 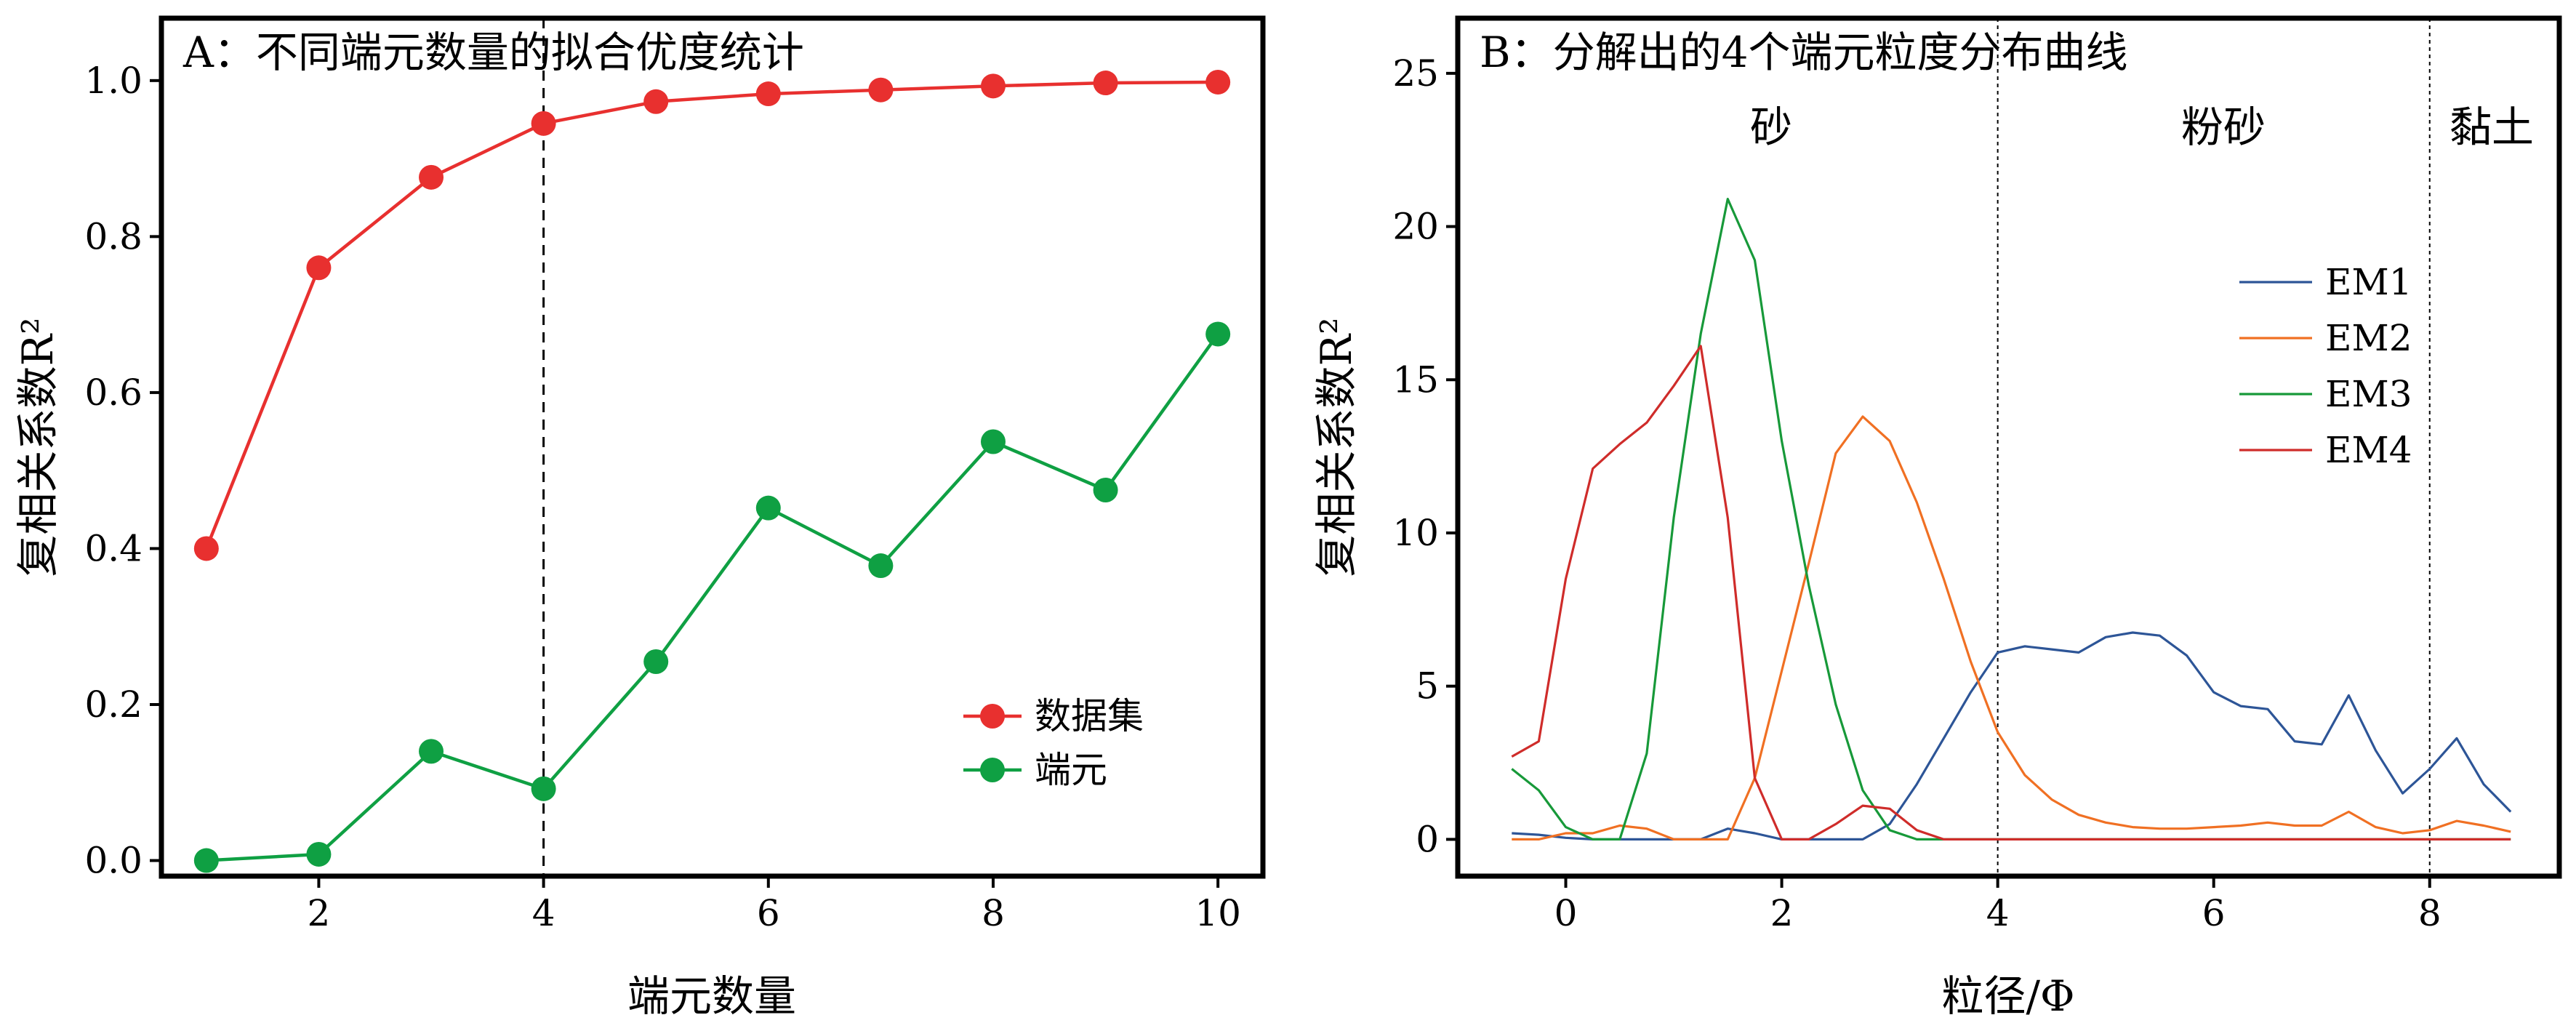 What do you see at coordinates (1782, 913) in the screenshot?
I see `panel-b-x-tick-label: 2` at bounding box center [1782, 913].